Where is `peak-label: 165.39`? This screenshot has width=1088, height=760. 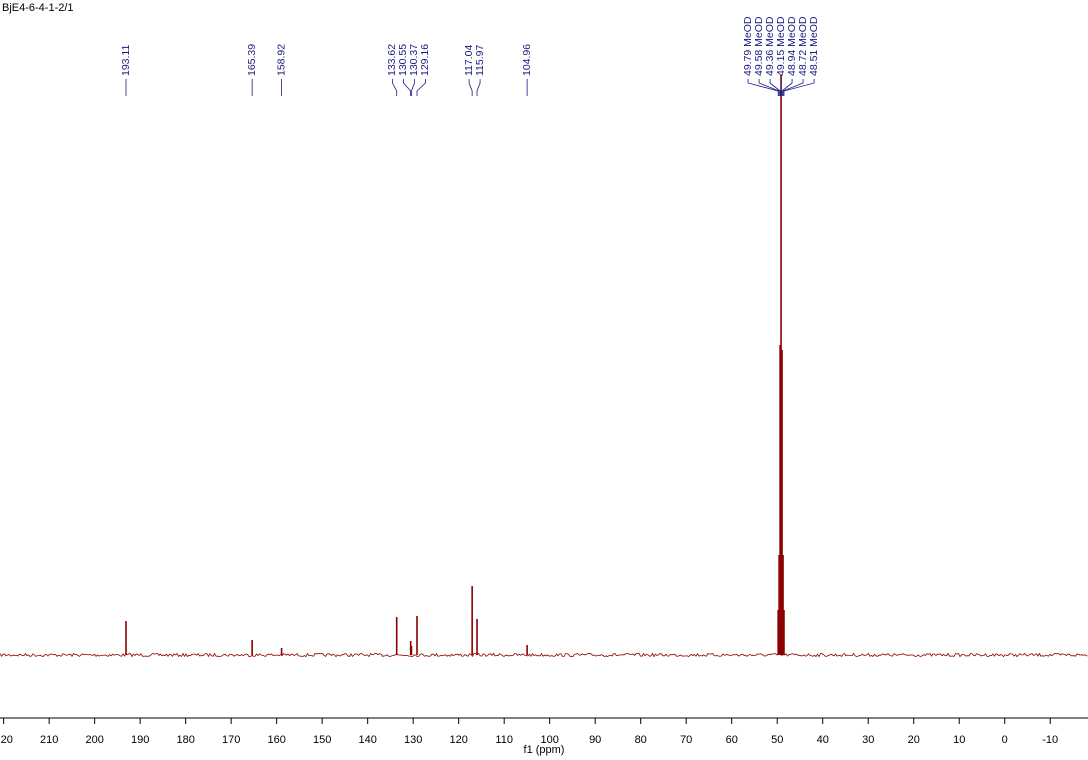
peak-label: 165.39 is located at coordinates (252, 60).